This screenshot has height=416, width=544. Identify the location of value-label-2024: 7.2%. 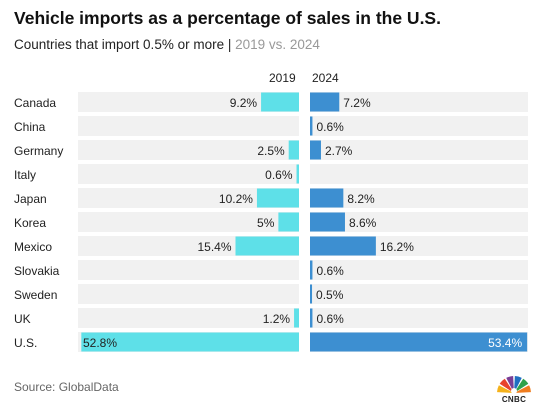
(357, 103).